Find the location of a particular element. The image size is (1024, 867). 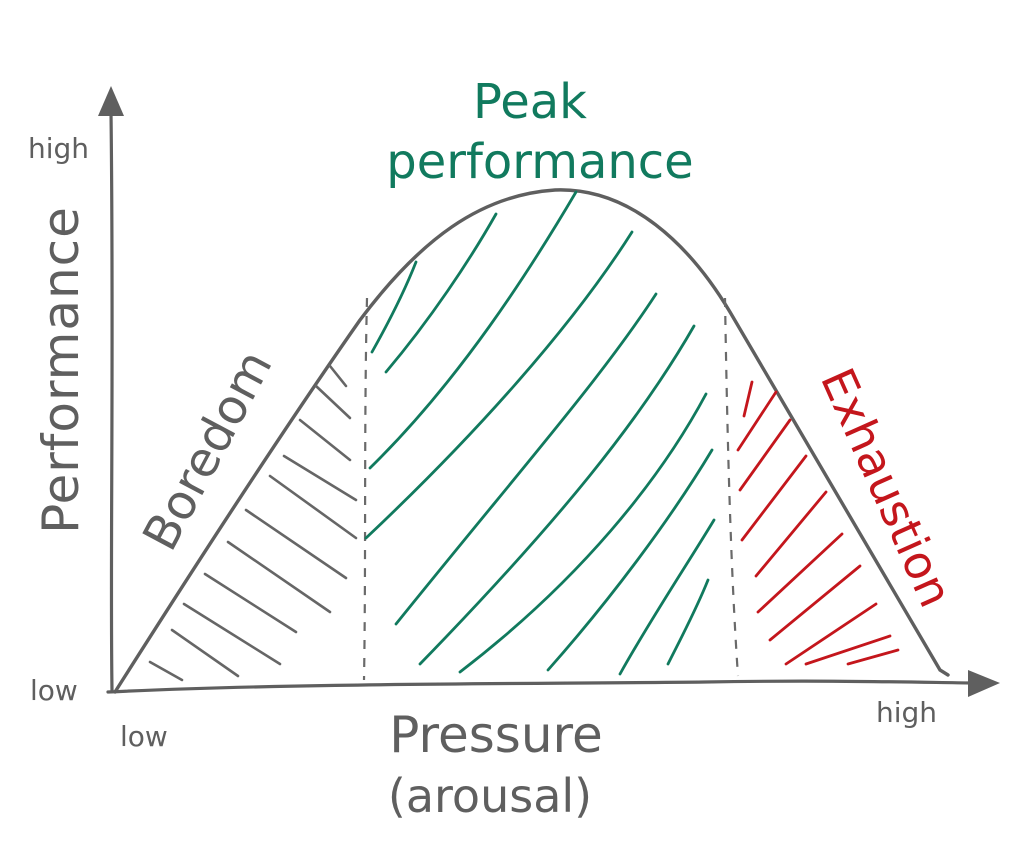

y-axis is located at coordinates (111, 389).